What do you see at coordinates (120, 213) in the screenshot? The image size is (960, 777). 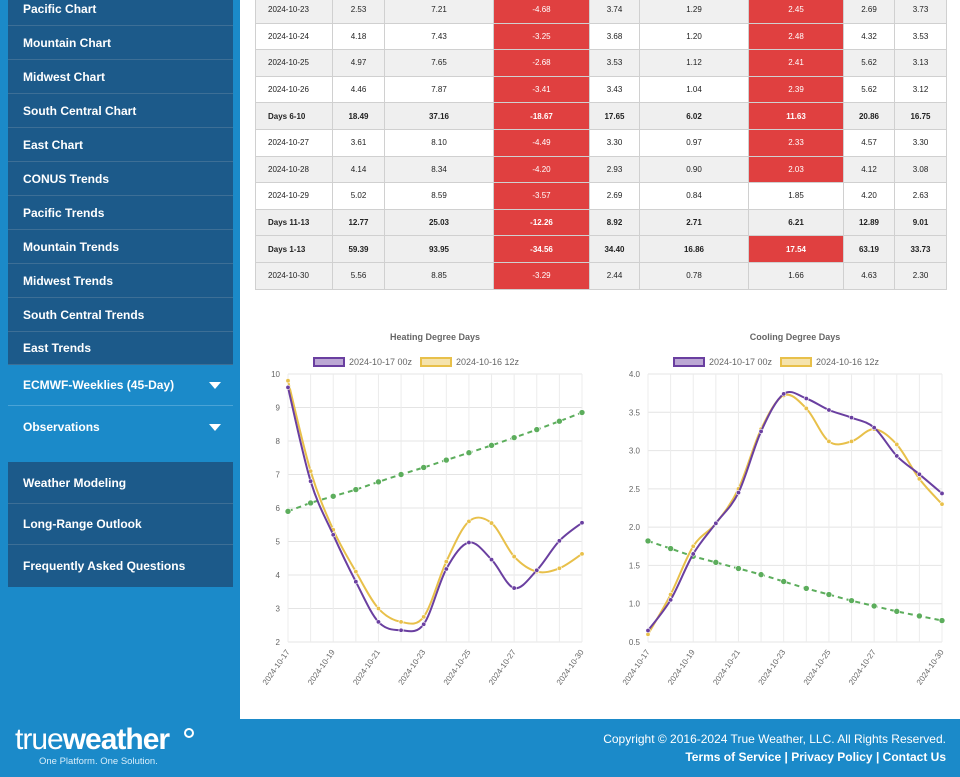 I see `sidebar-item-pacific-trends: Pacific Trends` at bounding box center [120, 213].